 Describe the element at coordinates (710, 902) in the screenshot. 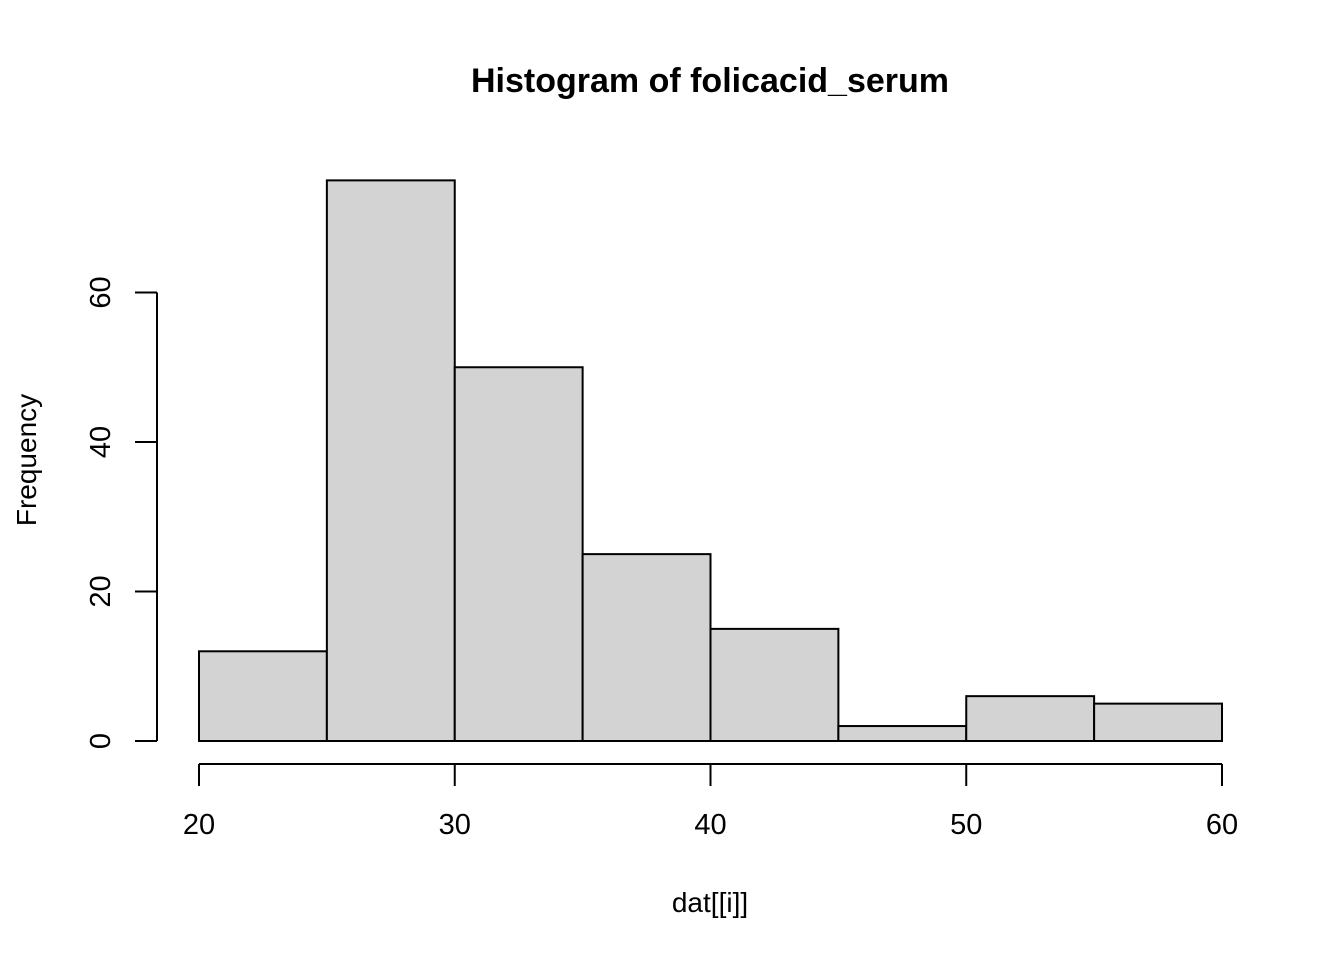

I see `x-axis-label: dat[[i]]` at that location.